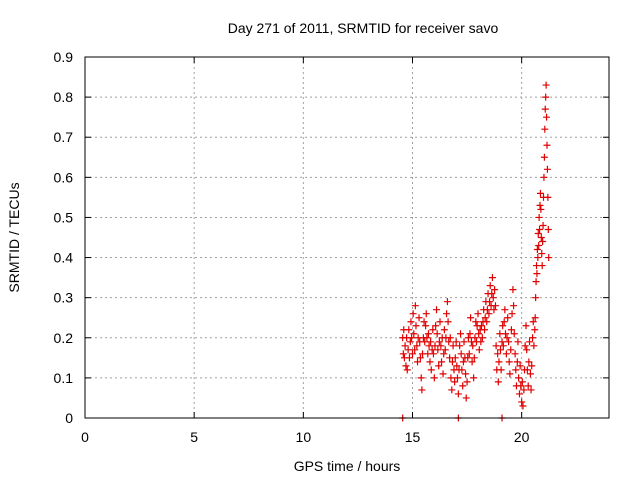  What do you see at coordinates (69, 418) in the screenshot?
I see `y-tick-label: 0` at bounding box center [69, 418].